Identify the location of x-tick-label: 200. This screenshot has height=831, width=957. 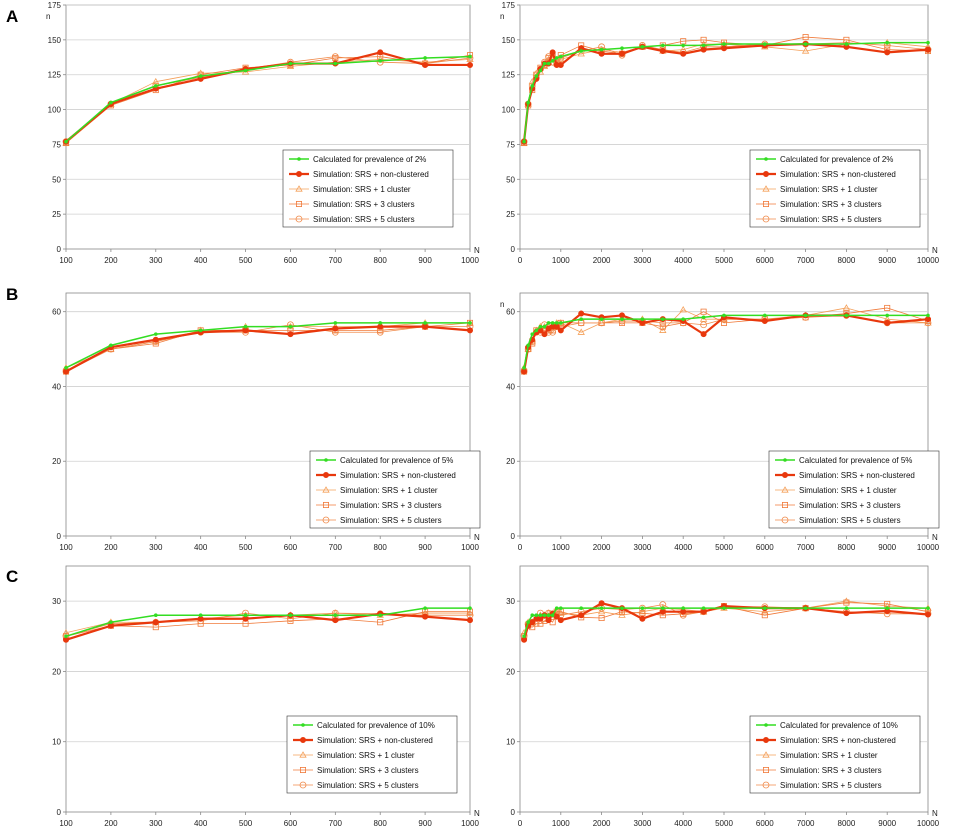
(111, 547).